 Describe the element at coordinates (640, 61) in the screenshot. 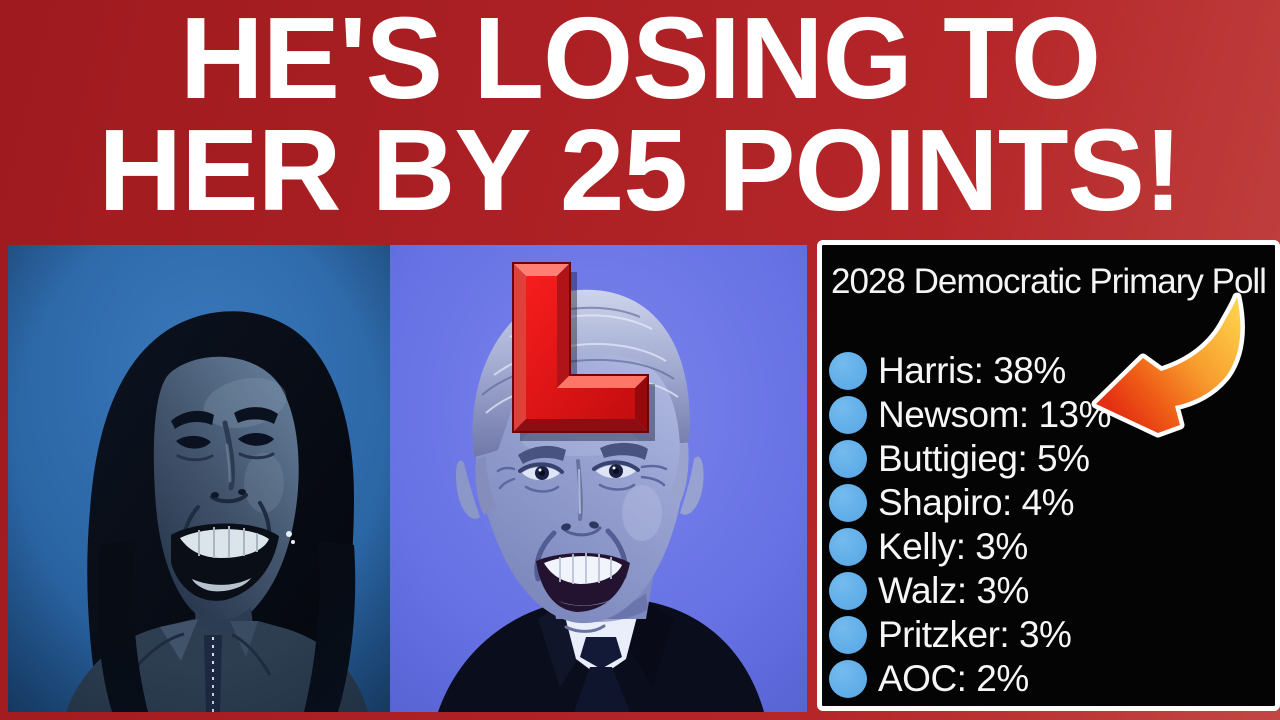

I see `headline-line-1: HE'S LOSING TO` at that location.